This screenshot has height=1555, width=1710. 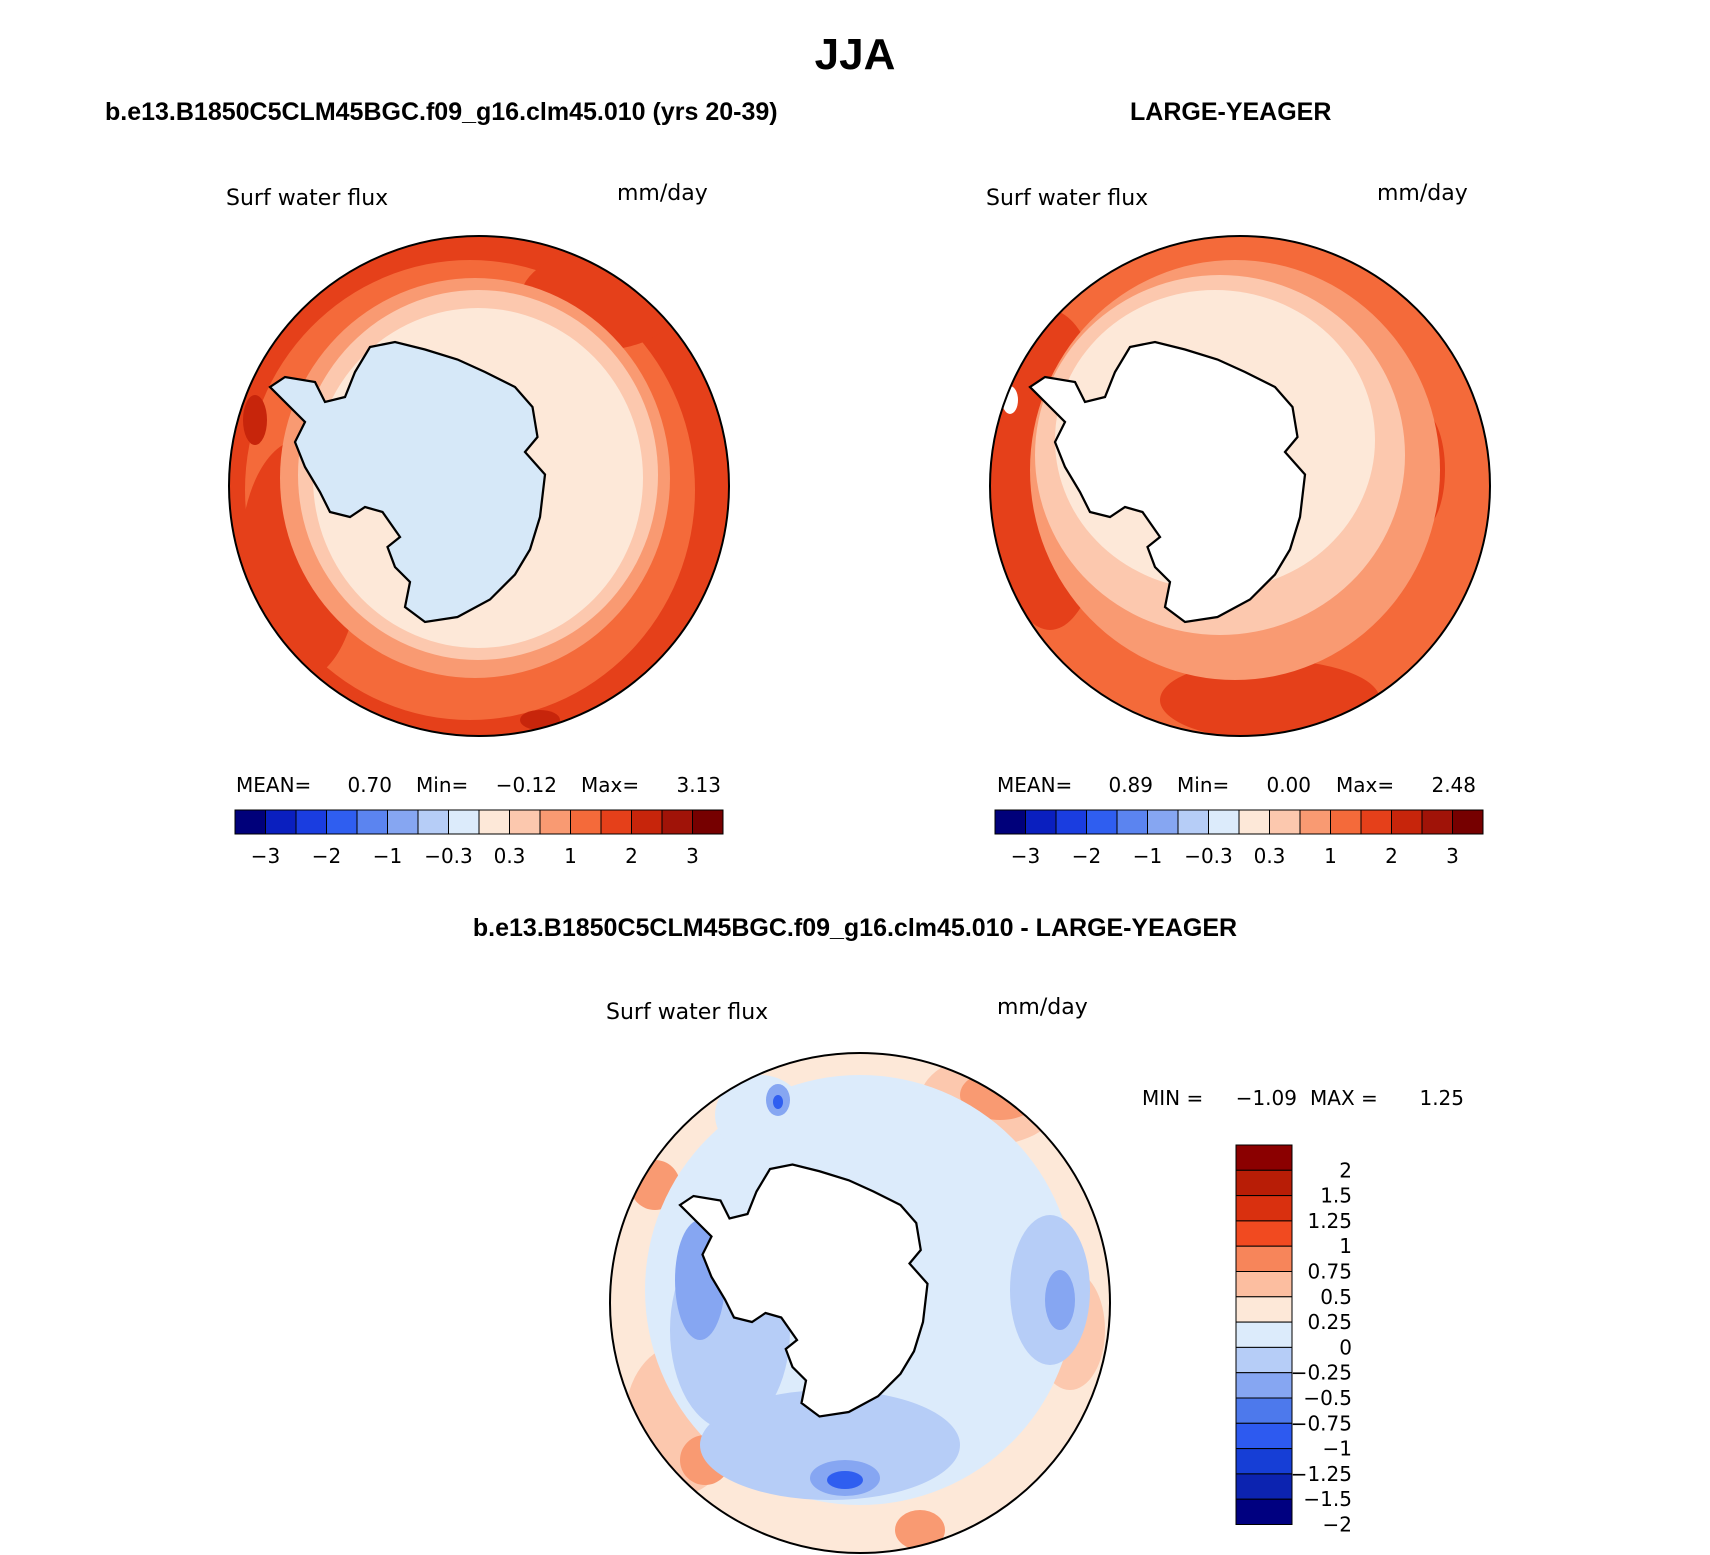 What do you see at coordinates (1240, 486) in the screenshot?
I see `obs-map` at bounding box center [1240, 486].